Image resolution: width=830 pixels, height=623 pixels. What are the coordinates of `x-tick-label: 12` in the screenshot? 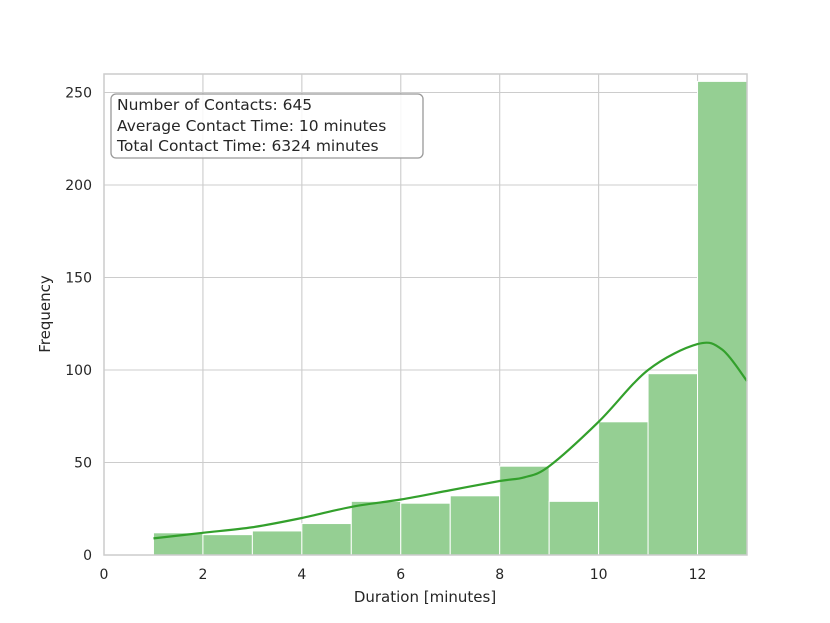 It's located at (698, 575).